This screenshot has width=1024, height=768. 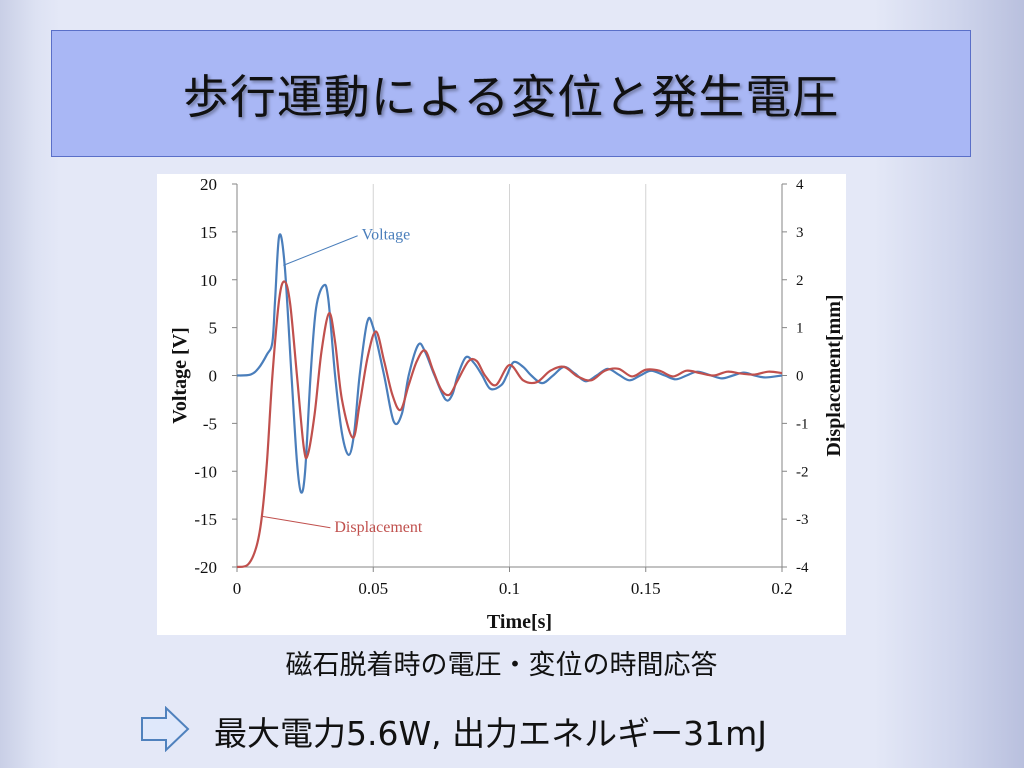 I want to click on y-tick-label: -15, so click(x=205, y=519).